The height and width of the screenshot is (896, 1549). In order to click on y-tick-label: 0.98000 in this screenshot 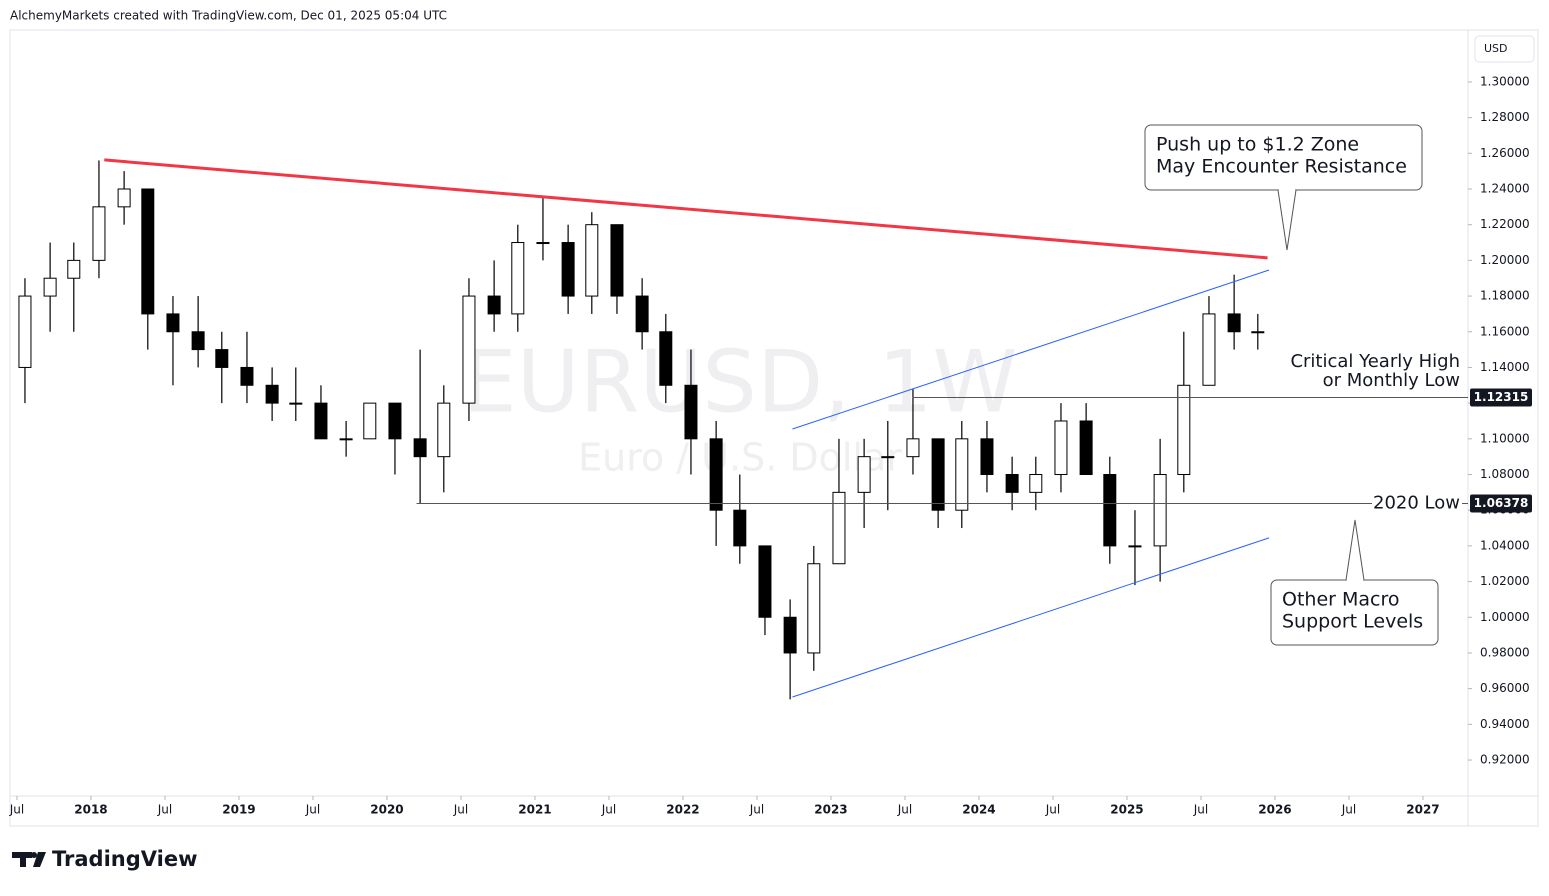, I will do `click(1505, 652)`.